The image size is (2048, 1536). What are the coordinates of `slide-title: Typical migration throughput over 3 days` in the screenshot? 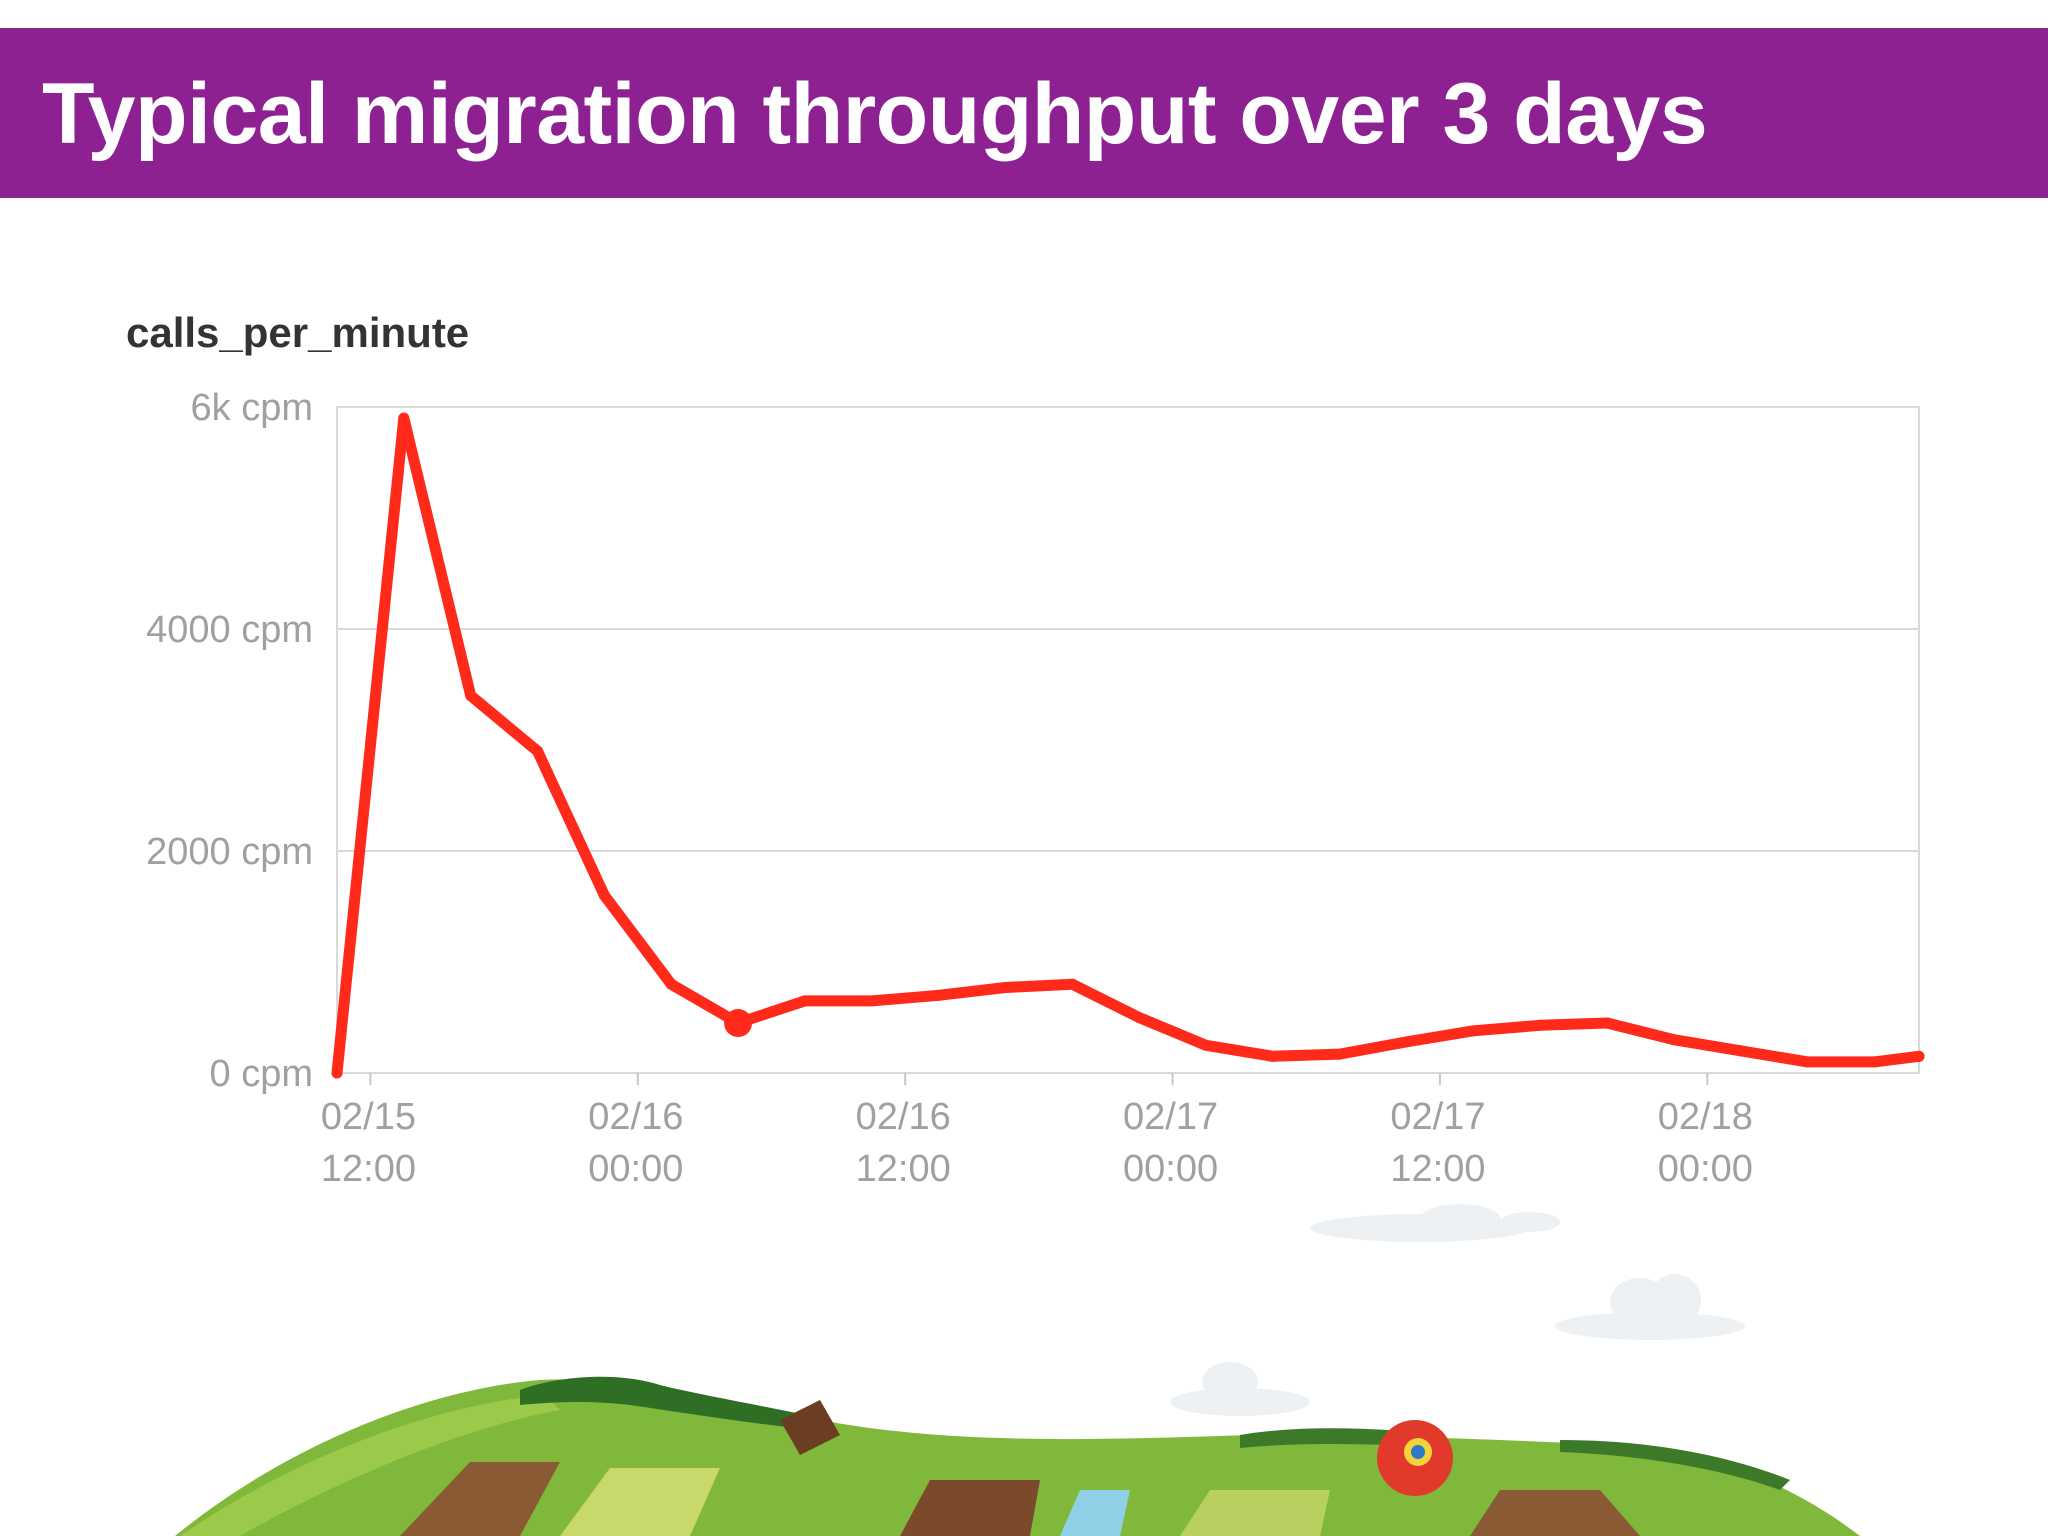 It's located at (875, 114).